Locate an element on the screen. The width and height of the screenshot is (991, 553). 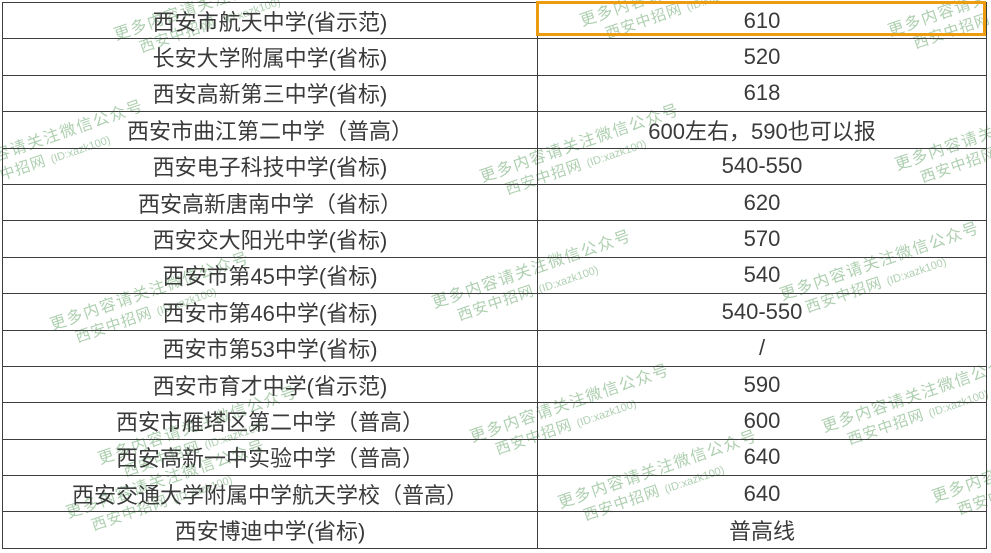
school-name-cell: 西安电子科技中学(省标) is located at coordinates (270, 166).